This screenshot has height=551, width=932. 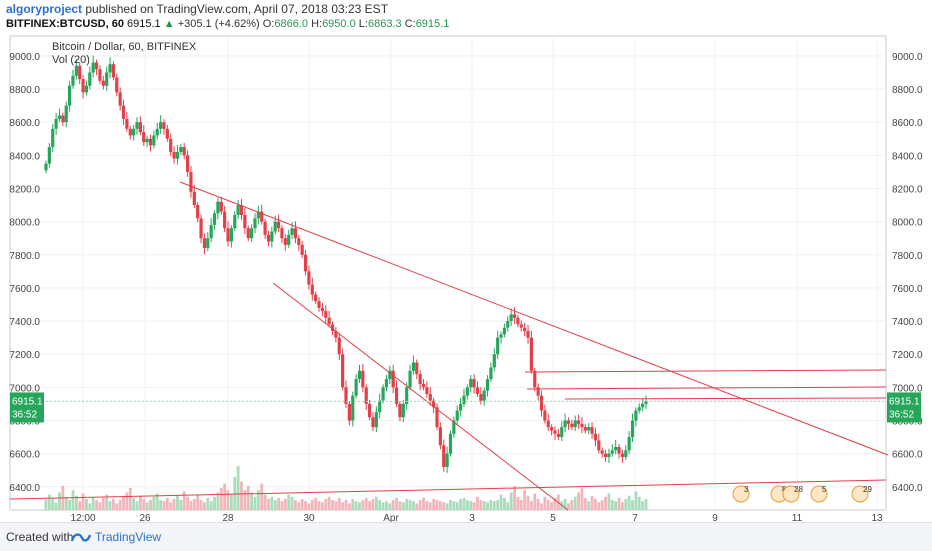 What do you see at coordinates (128, 537) in the screenshot?
I see `tradingview-brand-link: TradingView` at bounding box center [128, 537].